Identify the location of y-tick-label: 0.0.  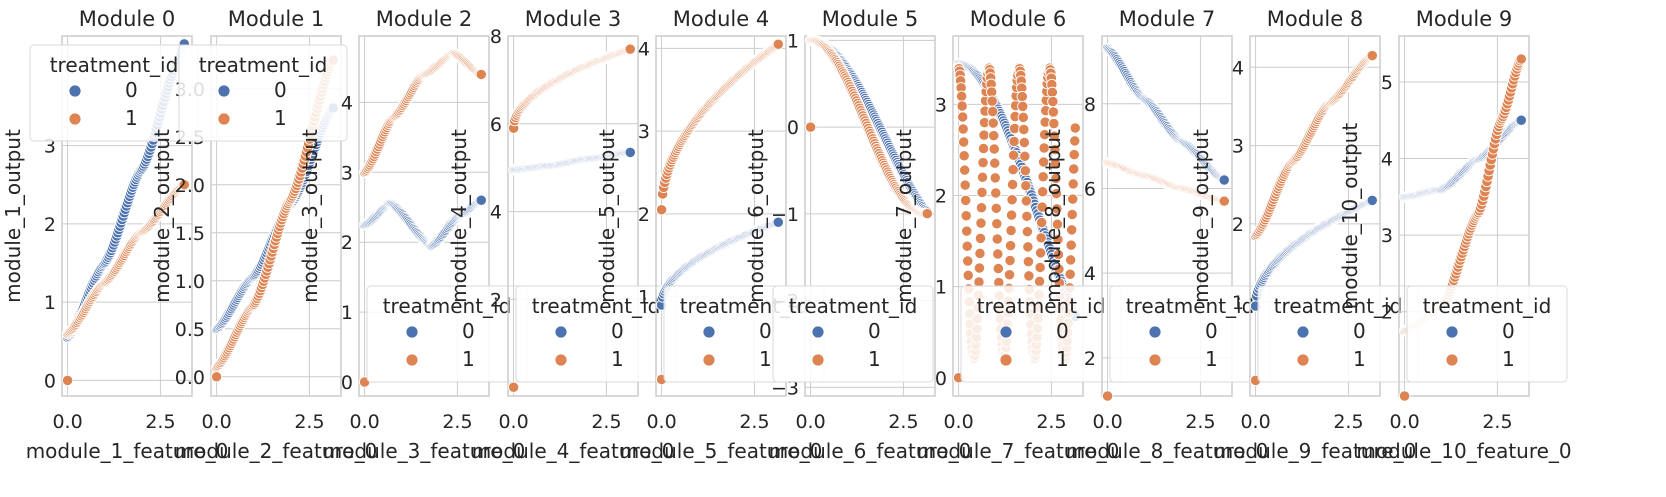
(190, 378).